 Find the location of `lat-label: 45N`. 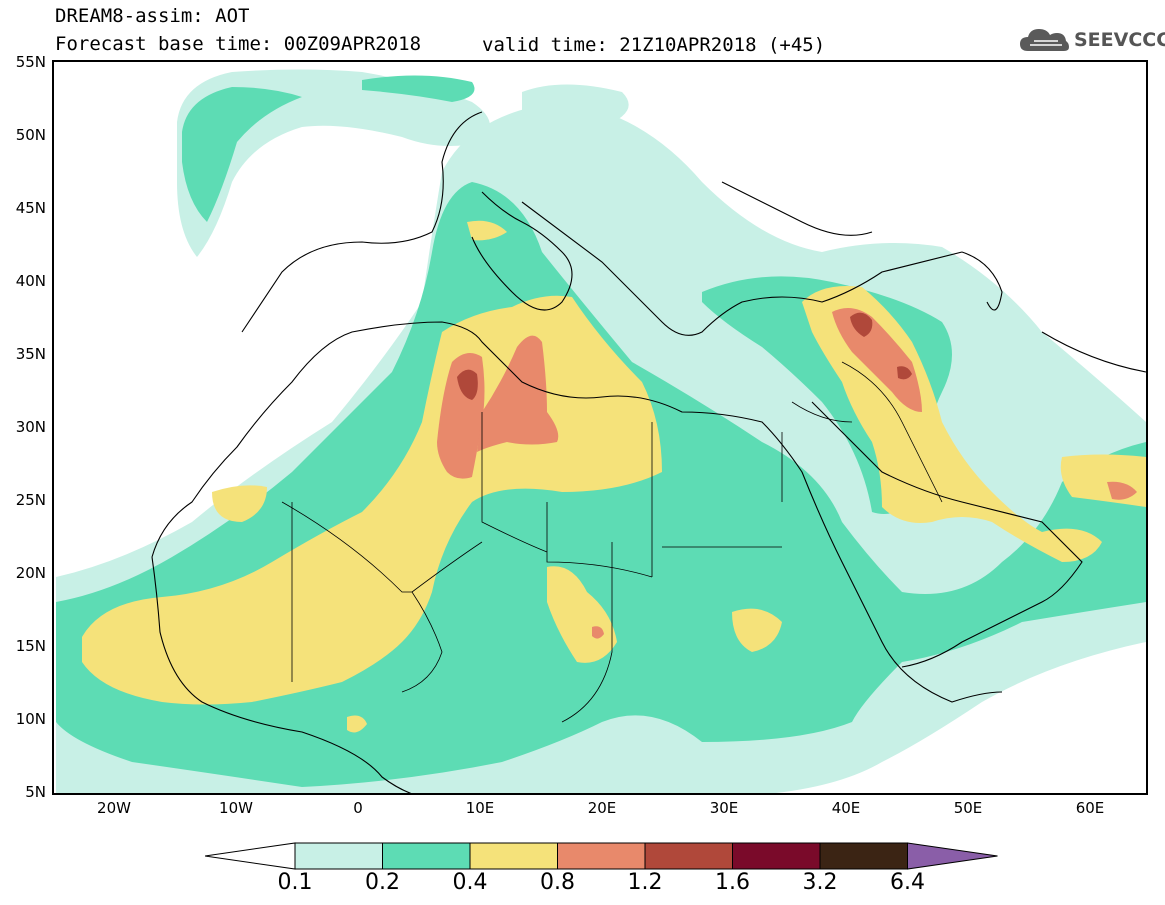

lat-label: 45N is located at coordinates (30, 208).